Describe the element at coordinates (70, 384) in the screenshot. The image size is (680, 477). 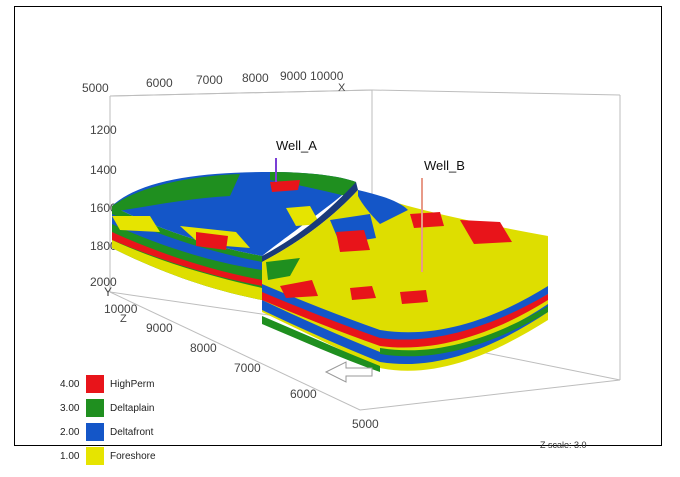
I see `legend-value: 4.00` at that location.